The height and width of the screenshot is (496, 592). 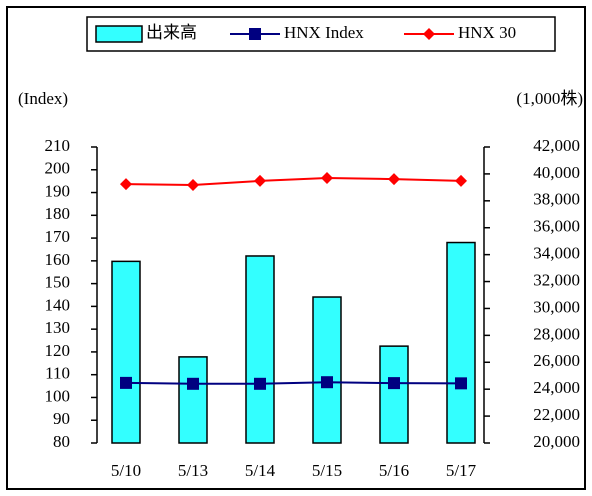 What do you see at coordinates (43, 98) in the screenshot?
I see `y-axis-label: (Index)` at bounding box center [43, 98].